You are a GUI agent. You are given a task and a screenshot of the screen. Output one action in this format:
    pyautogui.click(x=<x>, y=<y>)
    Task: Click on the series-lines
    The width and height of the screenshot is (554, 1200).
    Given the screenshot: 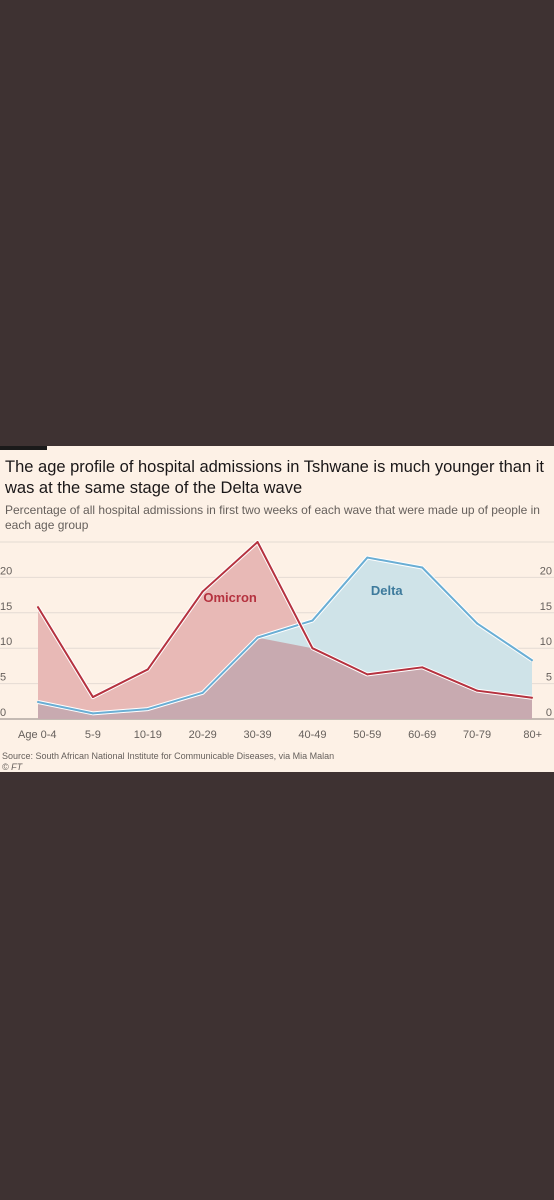 What is the action you would take?
    pyautogui.click(x=285, y=628)
    